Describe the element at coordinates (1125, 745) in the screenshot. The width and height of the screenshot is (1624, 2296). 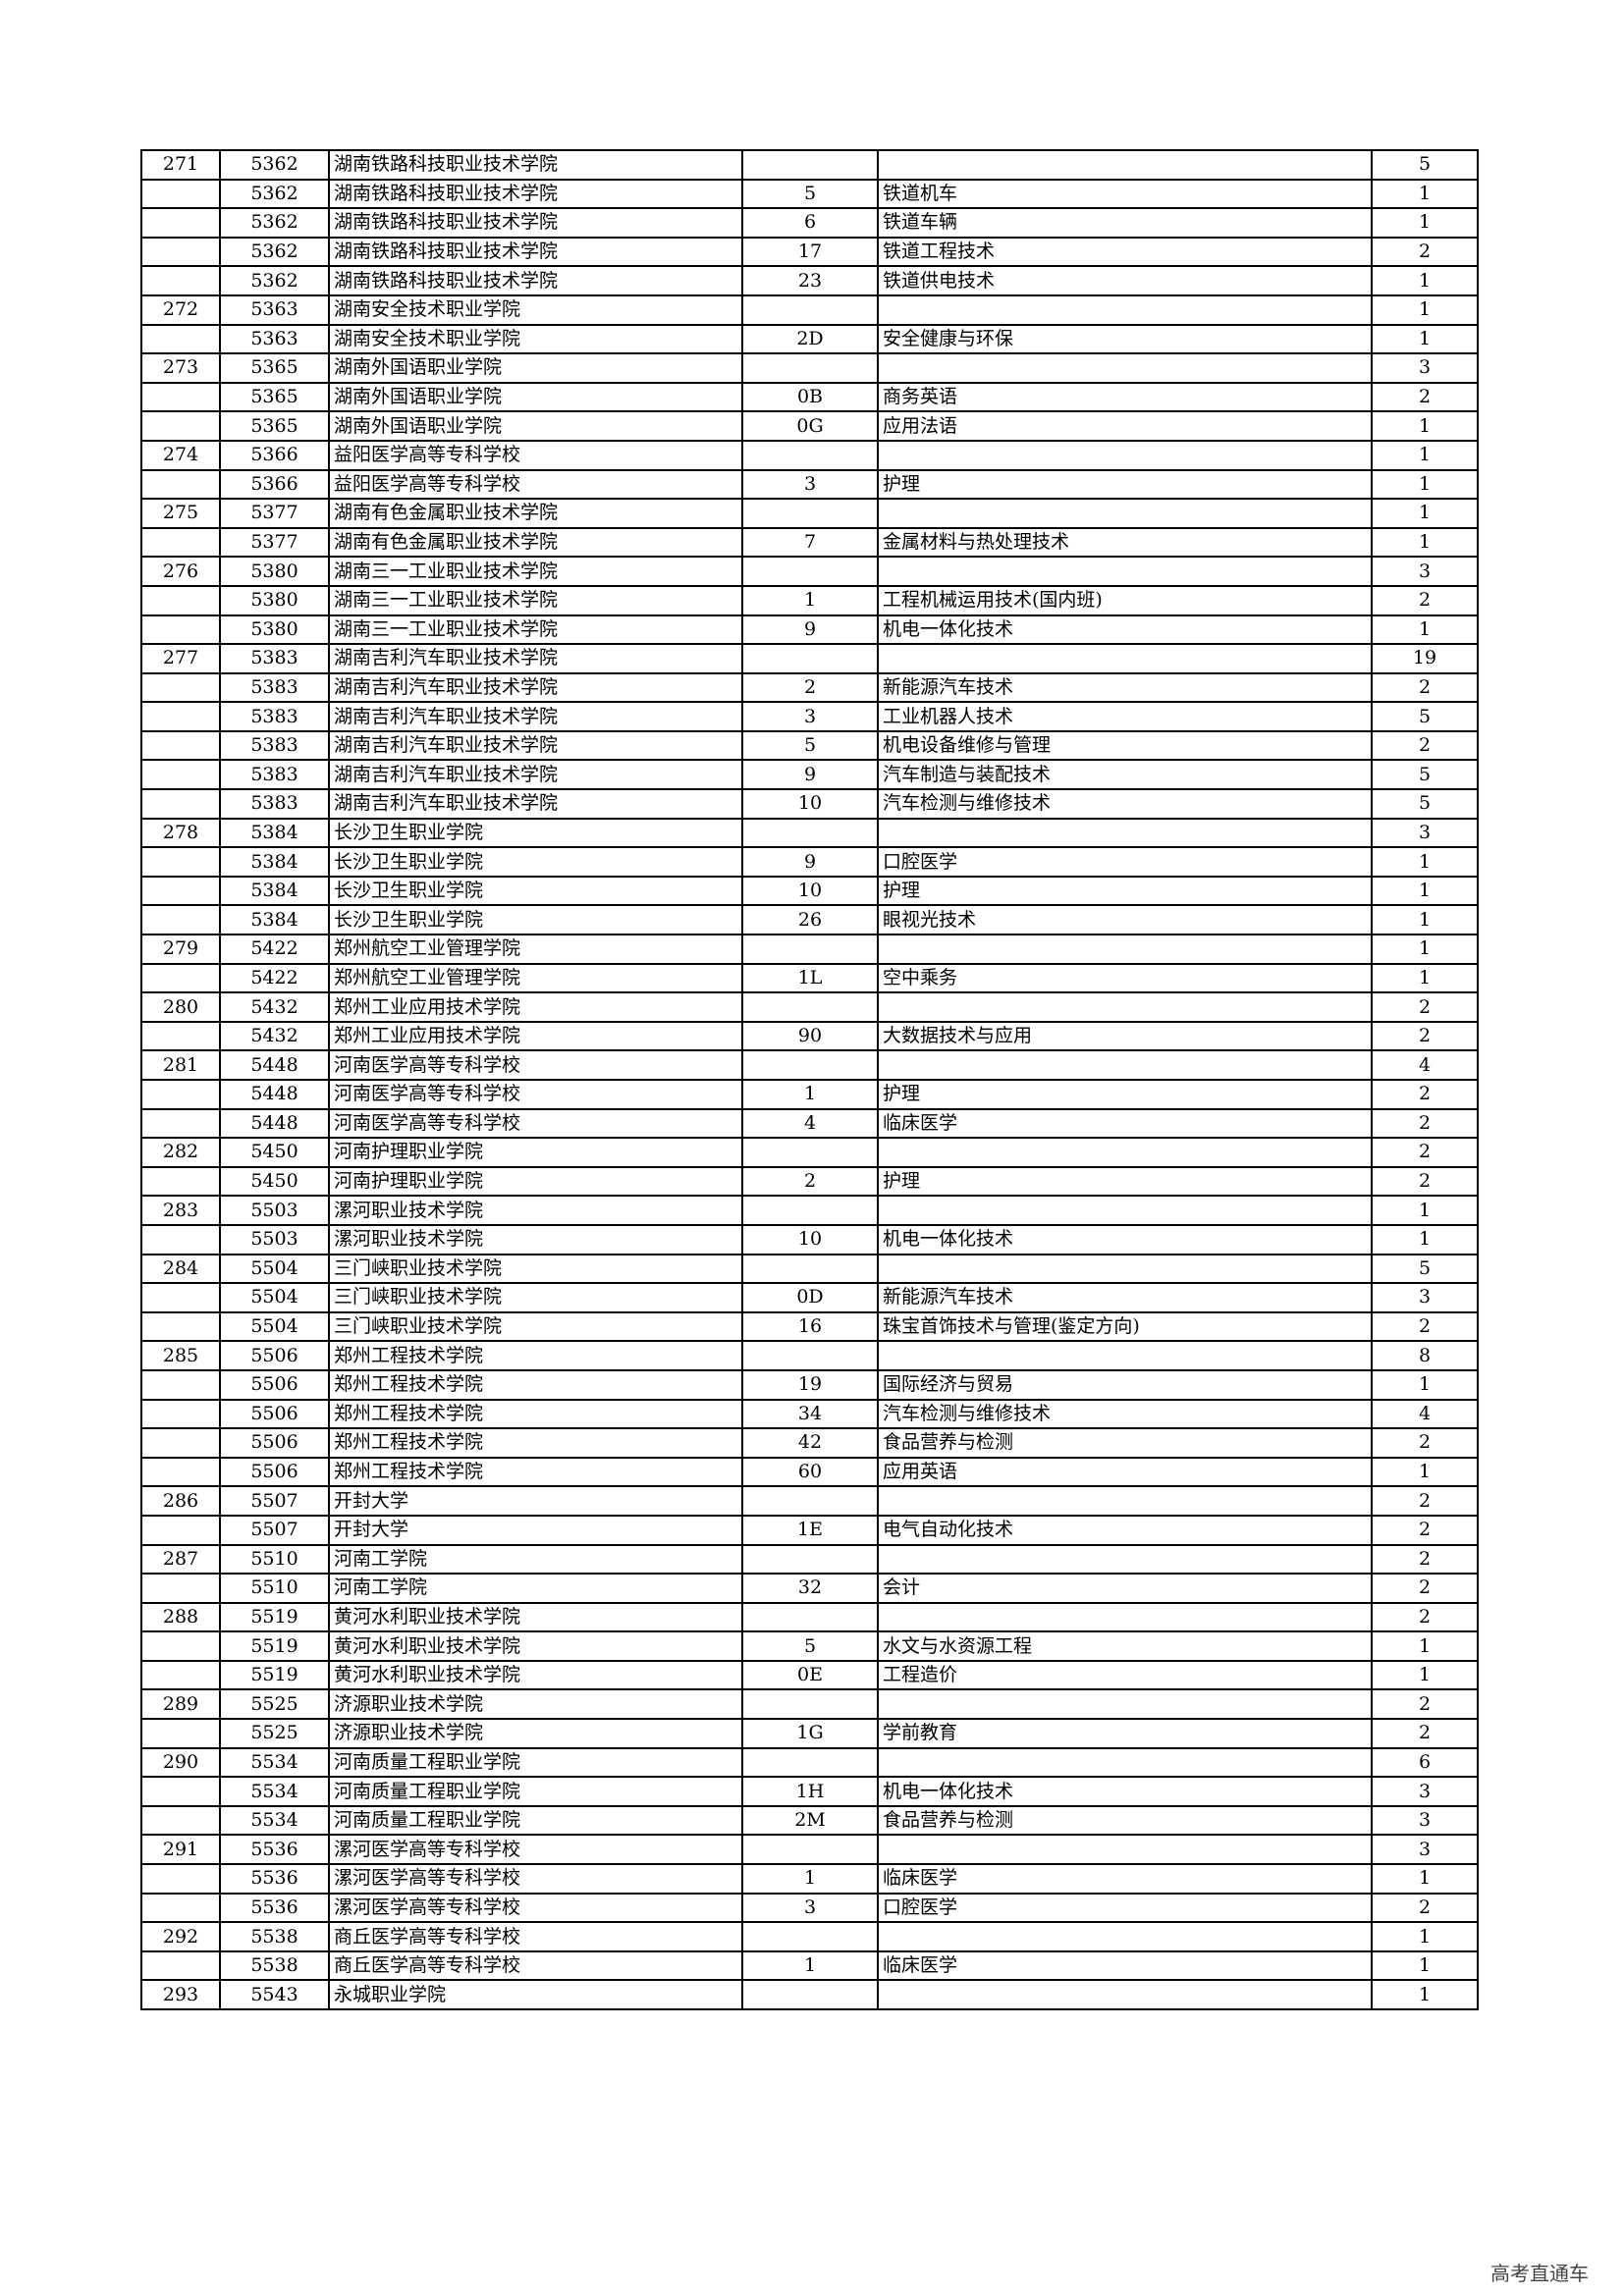
I see `major-name-cell: 机电设备维修与管理` at that location.